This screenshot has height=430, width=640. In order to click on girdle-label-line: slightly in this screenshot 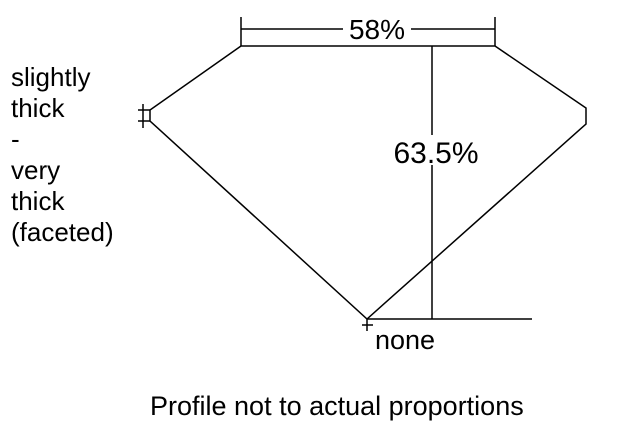, I will do `click(51, 77)`.